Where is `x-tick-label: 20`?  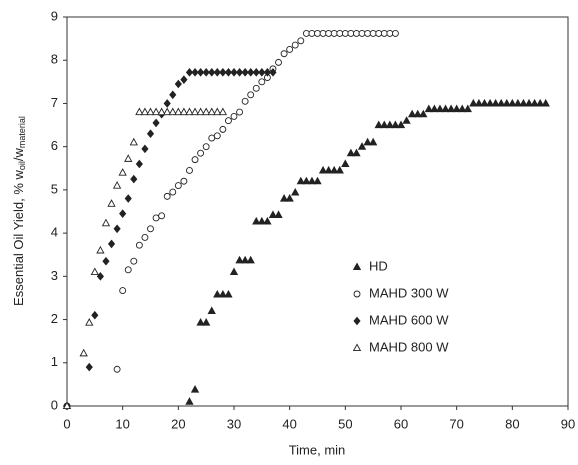
x-tick-label: 20 is located at coordinates (178, 423).